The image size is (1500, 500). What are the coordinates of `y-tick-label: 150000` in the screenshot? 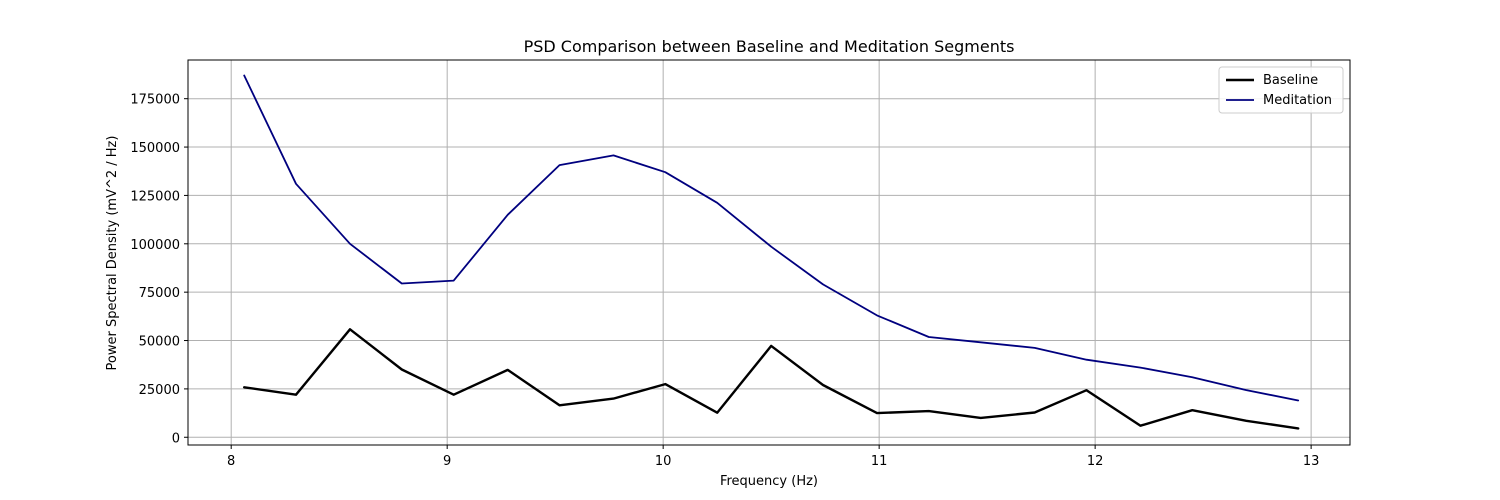 It's located at (155, 148).